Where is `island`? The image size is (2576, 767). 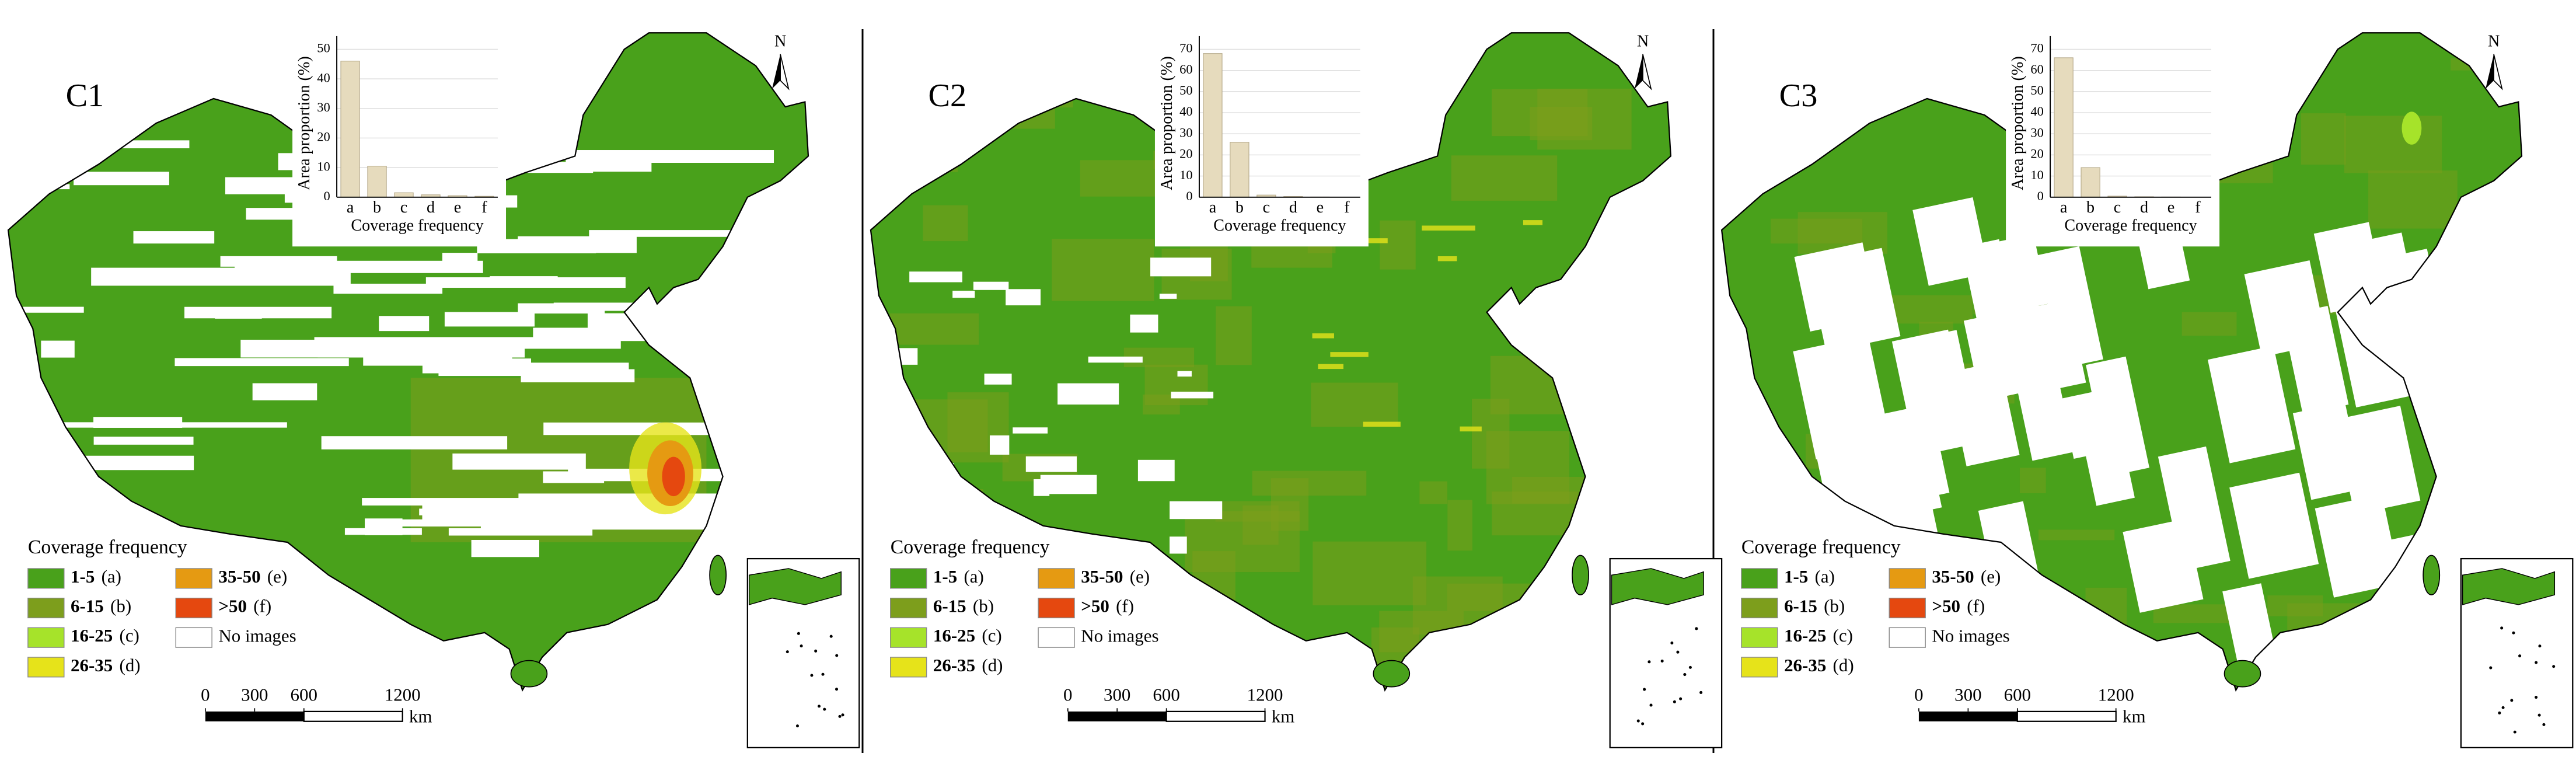 island is located at coordinates (1392, 674).